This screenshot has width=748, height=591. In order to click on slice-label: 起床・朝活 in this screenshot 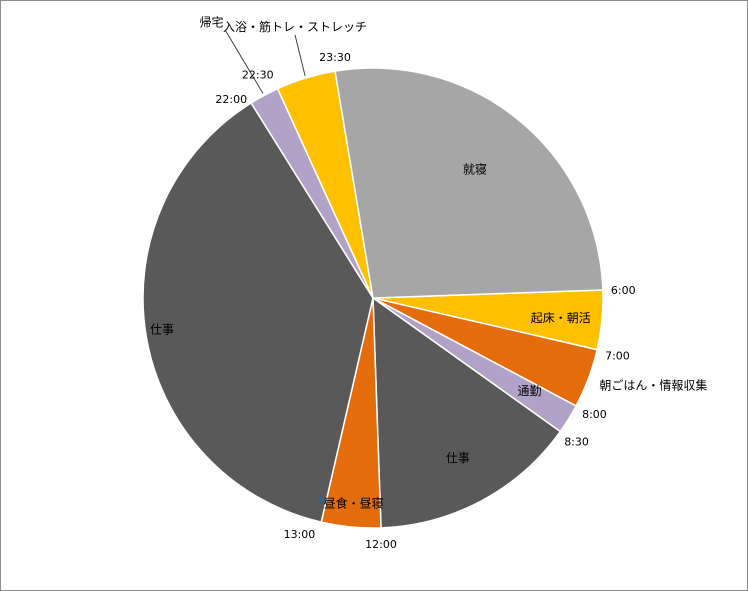, I will do `click(561, 318)`.